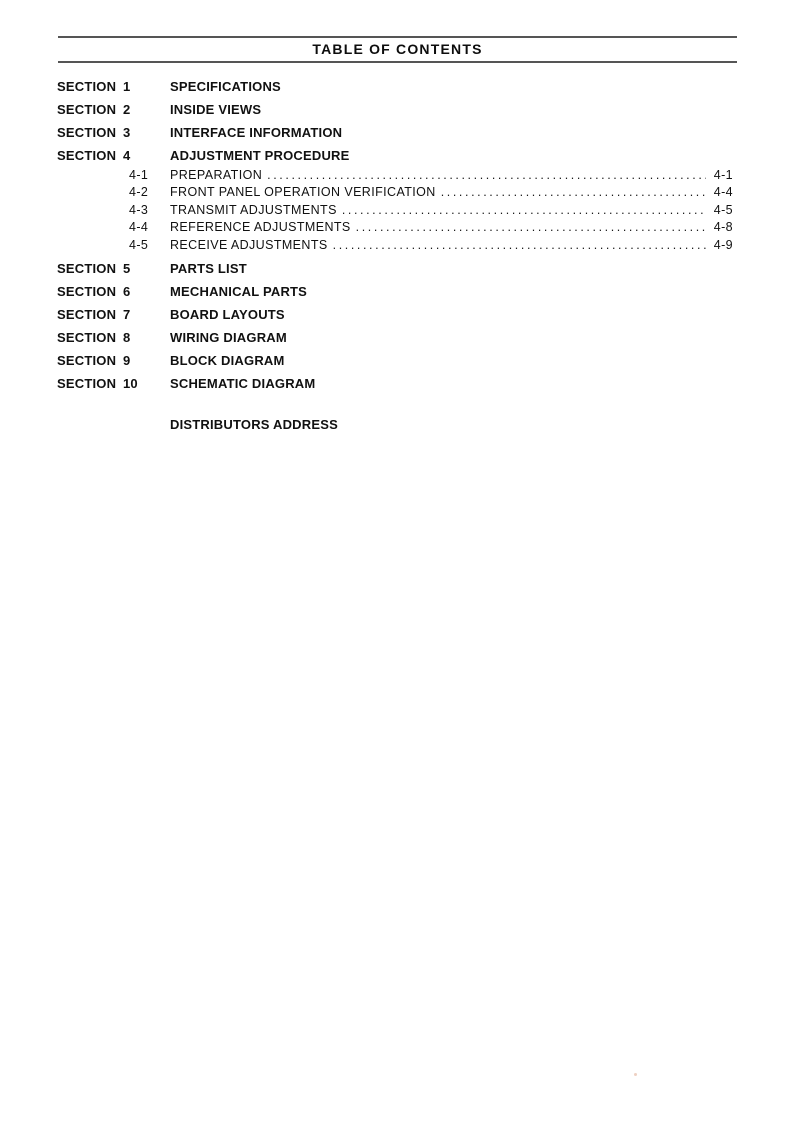 The width and height of the screenshot is (793, 1122). I want to click on toc-subsection-row: 4-4 REFERENCE ADJUSTMENTS 4-8, so click(395, 227).